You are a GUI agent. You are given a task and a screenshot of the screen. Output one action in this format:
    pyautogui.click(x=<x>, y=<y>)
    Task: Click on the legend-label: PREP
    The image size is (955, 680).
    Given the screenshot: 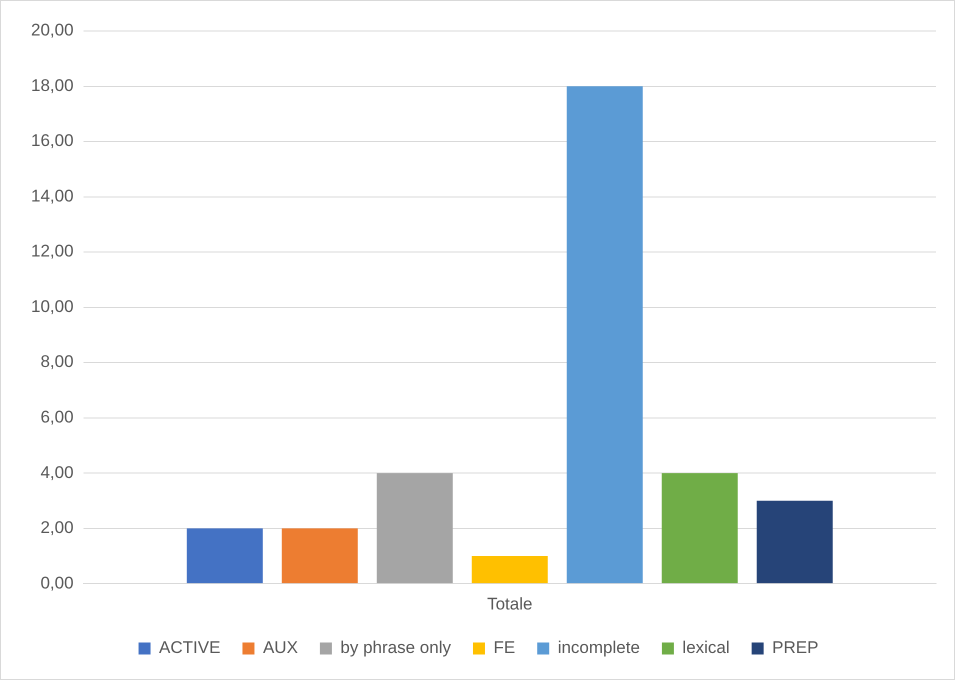 What is the action you would take?
    pyautogui.click(x=795, y=648)
    